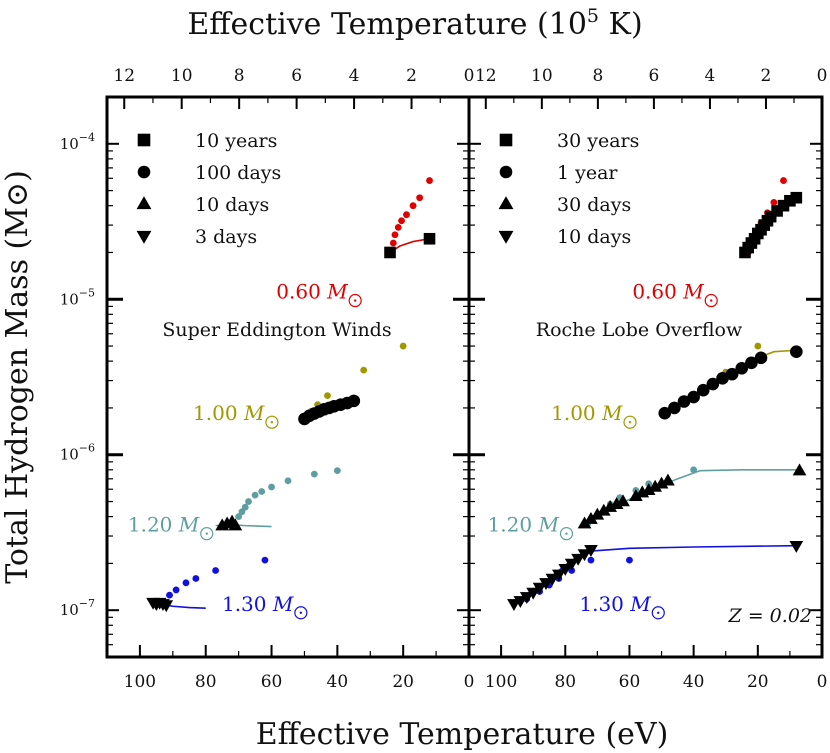 The width and height of the screenshot is (830, 753). Describe the element at coordinates (226, 237) in the screenshot. I see `legend-label: 3 days` at that location.